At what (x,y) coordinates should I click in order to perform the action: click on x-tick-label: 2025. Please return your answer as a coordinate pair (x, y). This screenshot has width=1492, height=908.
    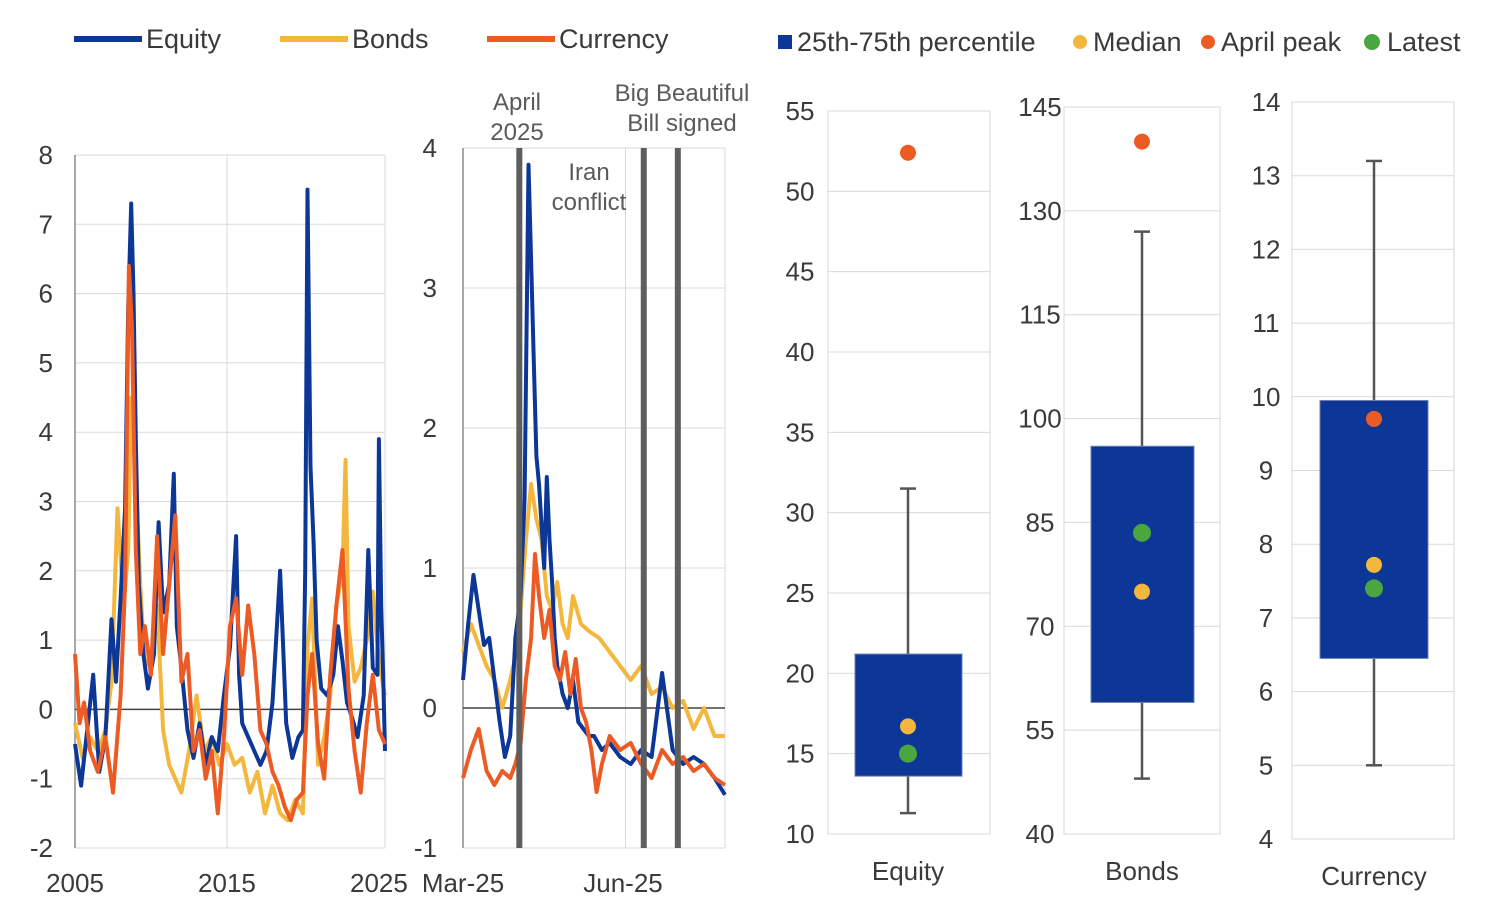
    Looking at the image, I should click on (379, 883).